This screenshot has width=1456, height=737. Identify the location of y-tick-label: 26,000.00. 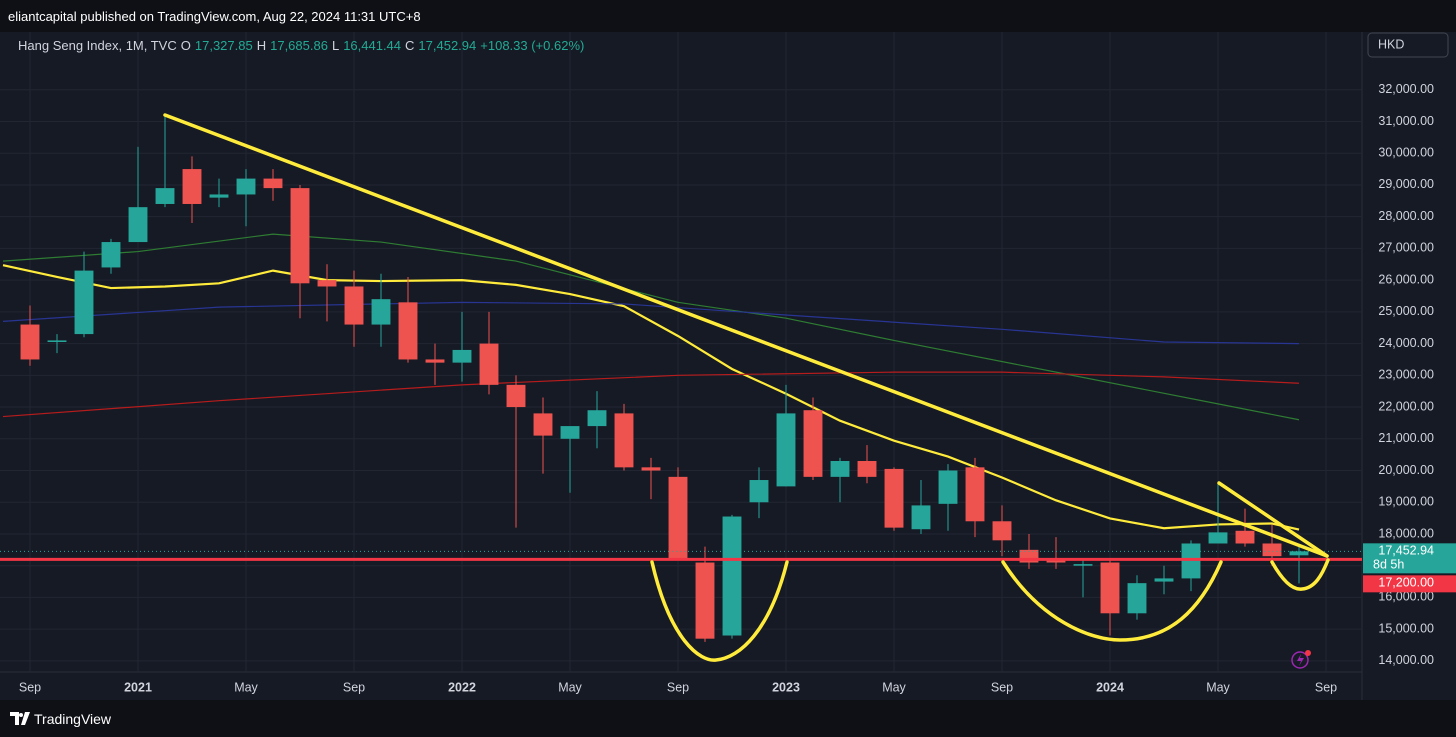
(1406, 279).